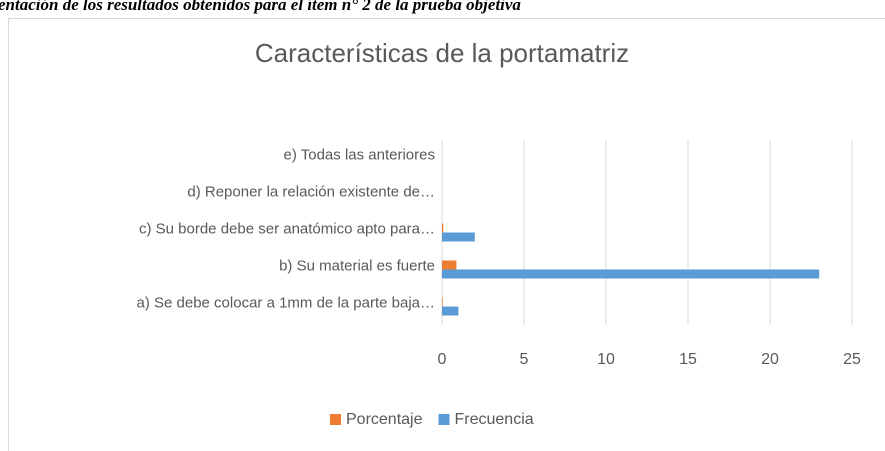 This screenshot has width=885, height=451. I want to click on x-tick-label: 20, so click(770, 359).